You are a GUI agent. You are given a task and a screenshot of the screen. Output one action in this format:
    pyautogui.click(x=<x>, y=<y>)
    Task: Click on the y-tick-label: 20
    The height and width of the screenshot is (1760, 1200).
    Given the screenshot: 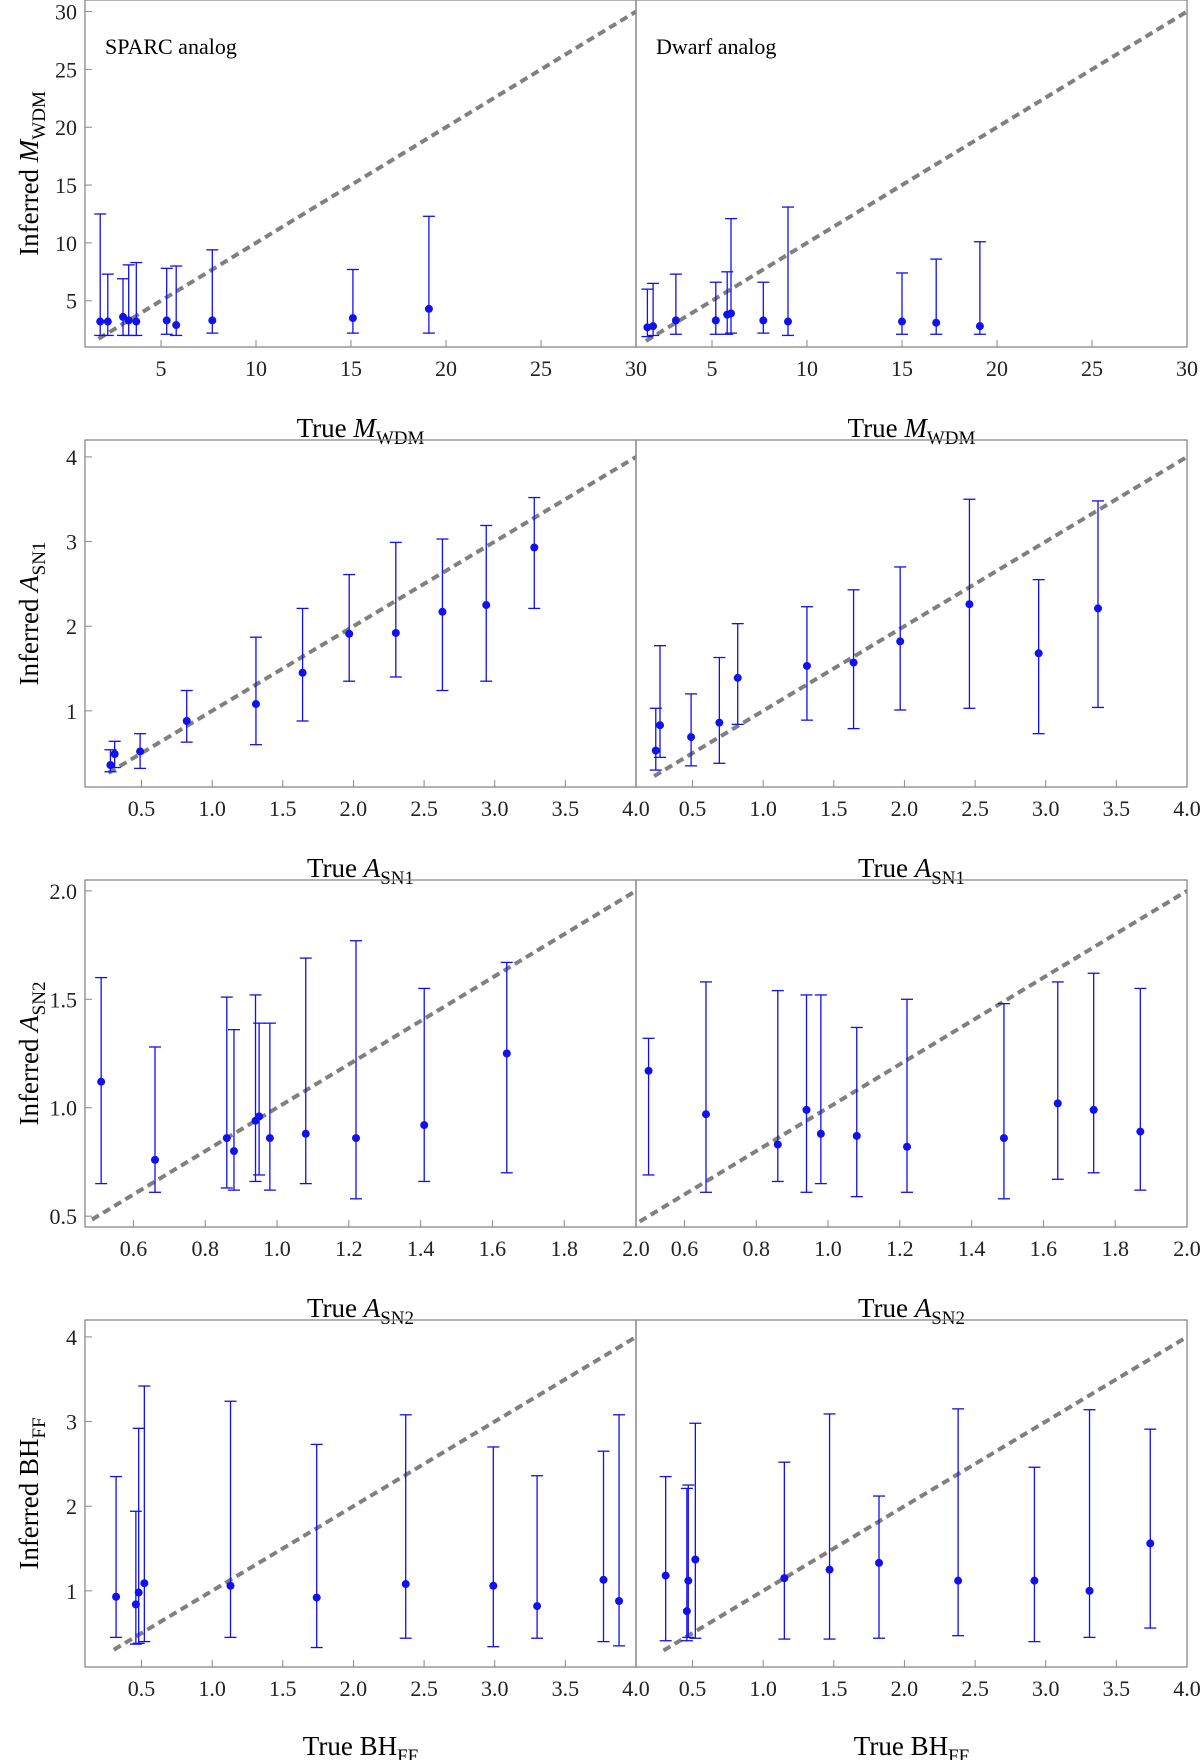 What is the action you would take?
    pyautogui.click(x=66, y=127)
    